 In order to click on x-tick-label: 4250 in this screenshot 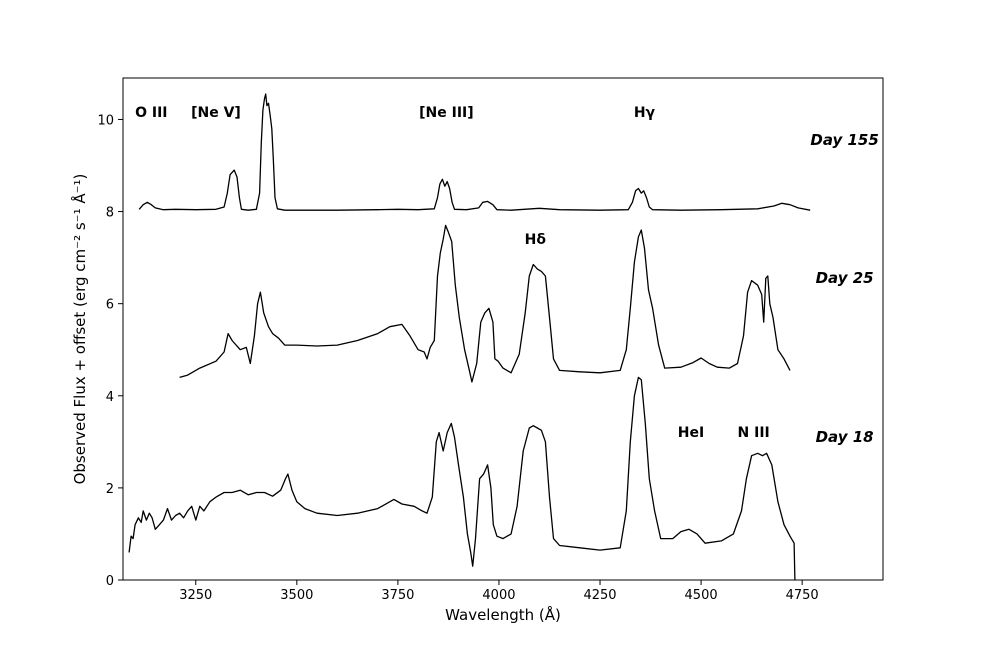, I will do `click(599, 595)`.